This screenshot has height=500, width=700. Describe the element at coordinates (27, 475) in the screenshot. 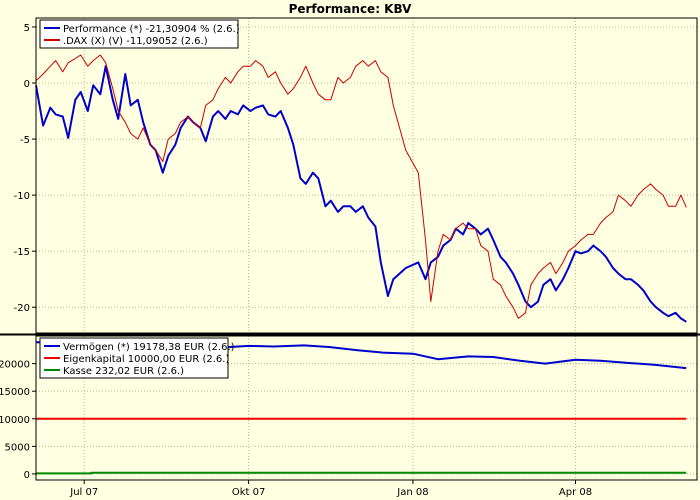

I see `bottom-ytick-label: 0` at that location.